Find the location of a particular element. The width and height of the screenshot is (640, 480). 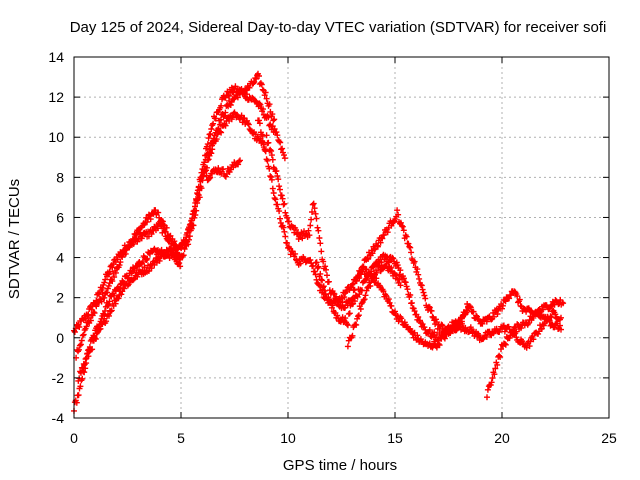

x-axis-label: GPS time / hours is located at coordinates (340, 465).